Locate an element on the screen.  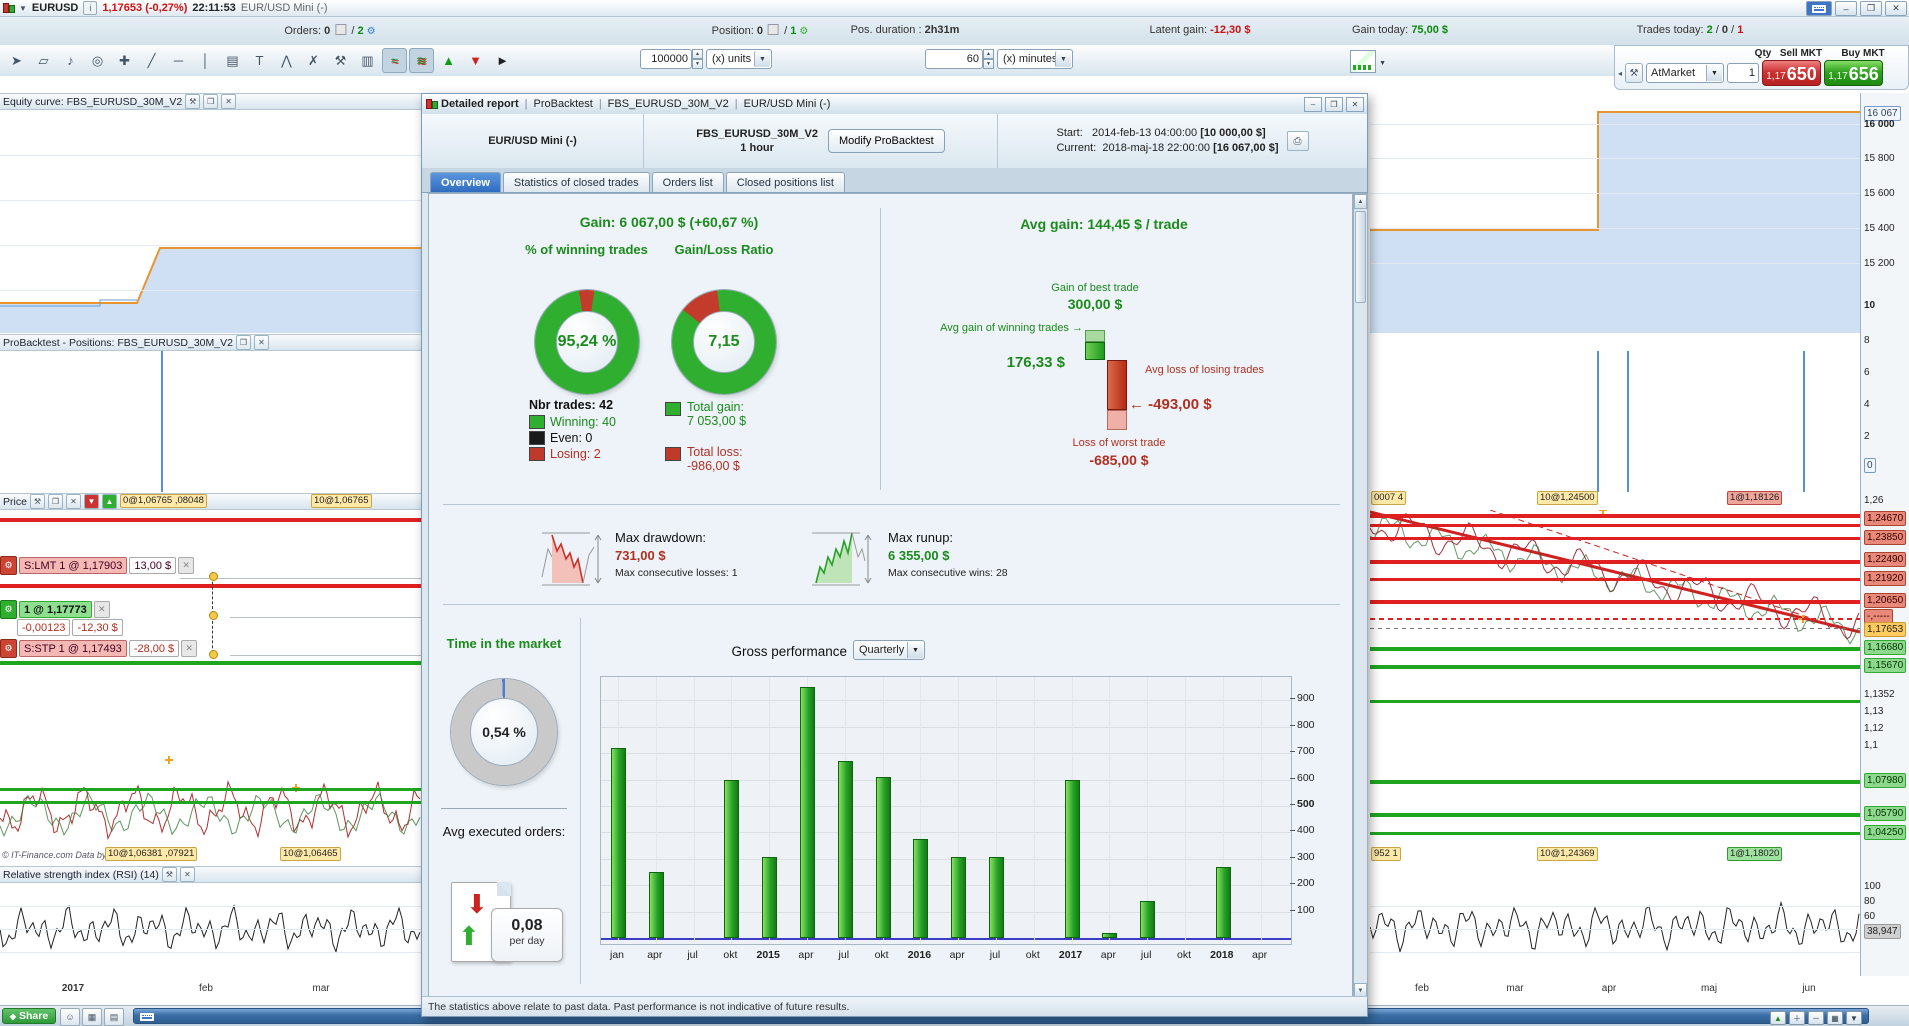
order-settings-wrench-icon: ⚒ is located at coordinates (1634, 73).